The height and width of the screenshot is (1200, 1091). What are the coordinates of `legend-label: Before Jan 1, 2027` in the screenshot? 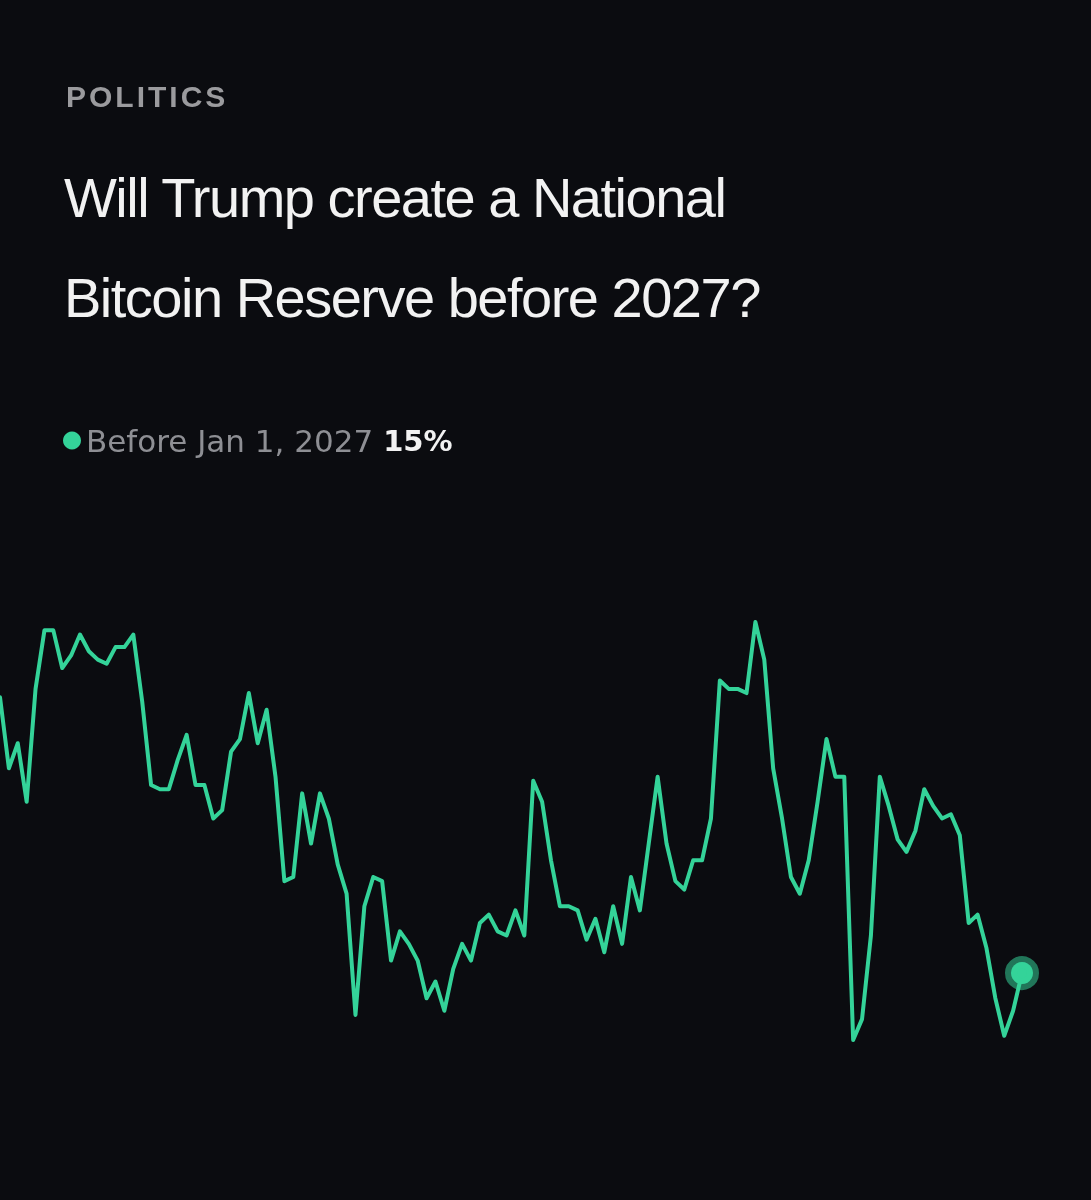 It's located at (230, 440).